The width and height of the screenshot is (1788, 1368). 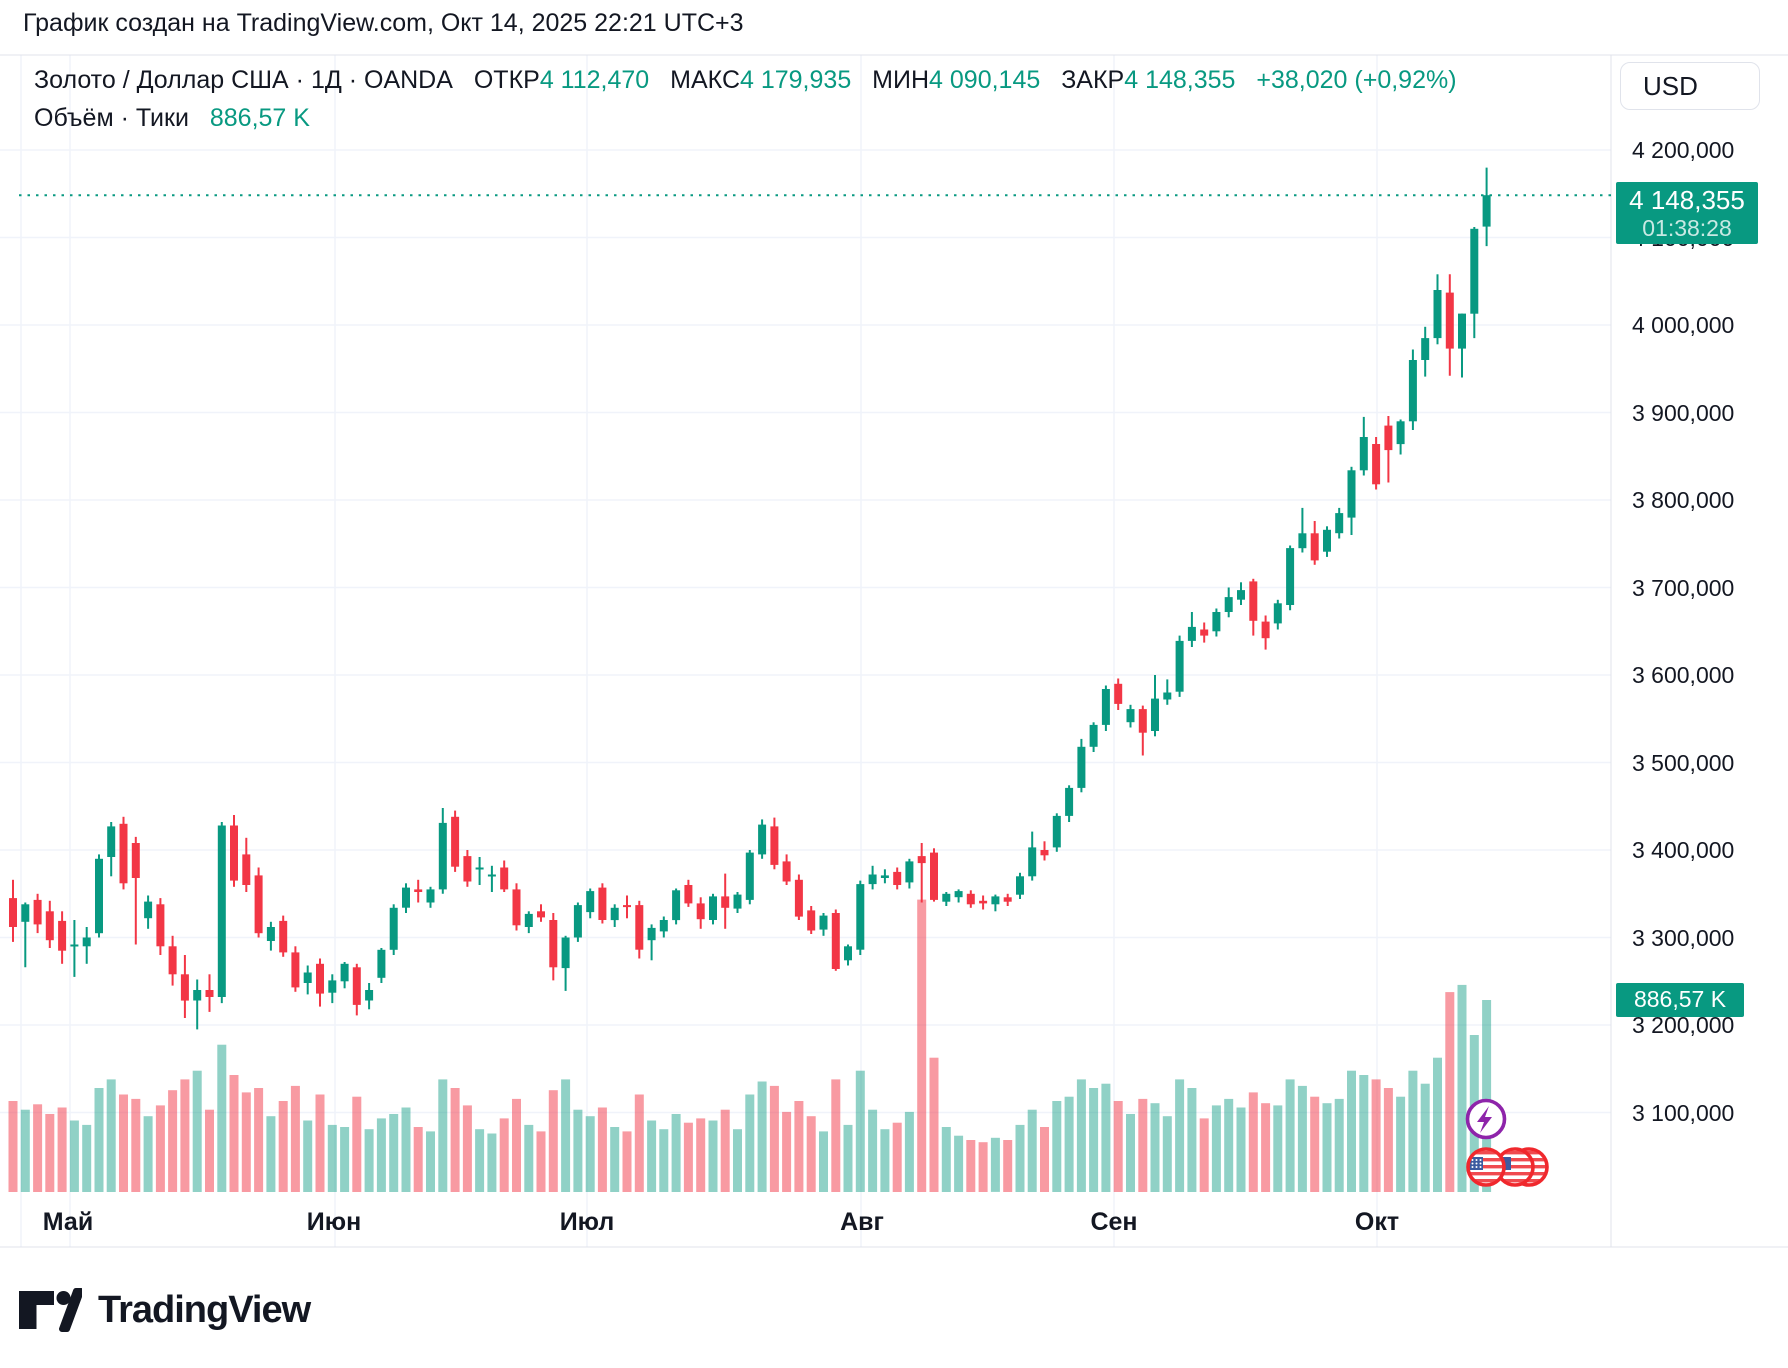 What do you see at coordinates (1486, 1119) in the screenshot?
I see `lightning-icon` at bounding box center [1486, 1119].